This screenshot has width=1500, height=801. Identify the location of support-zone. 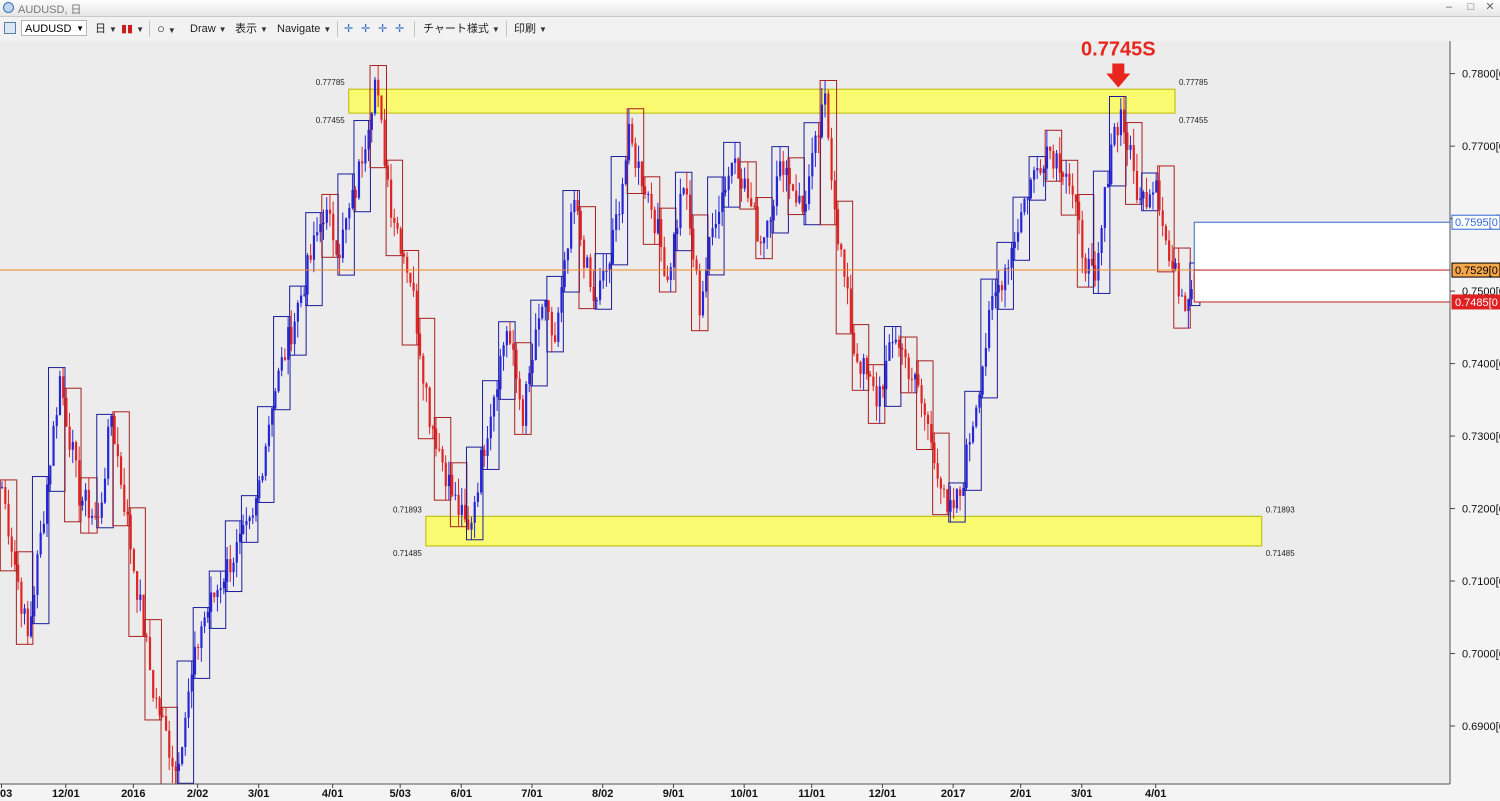
(844, 531).